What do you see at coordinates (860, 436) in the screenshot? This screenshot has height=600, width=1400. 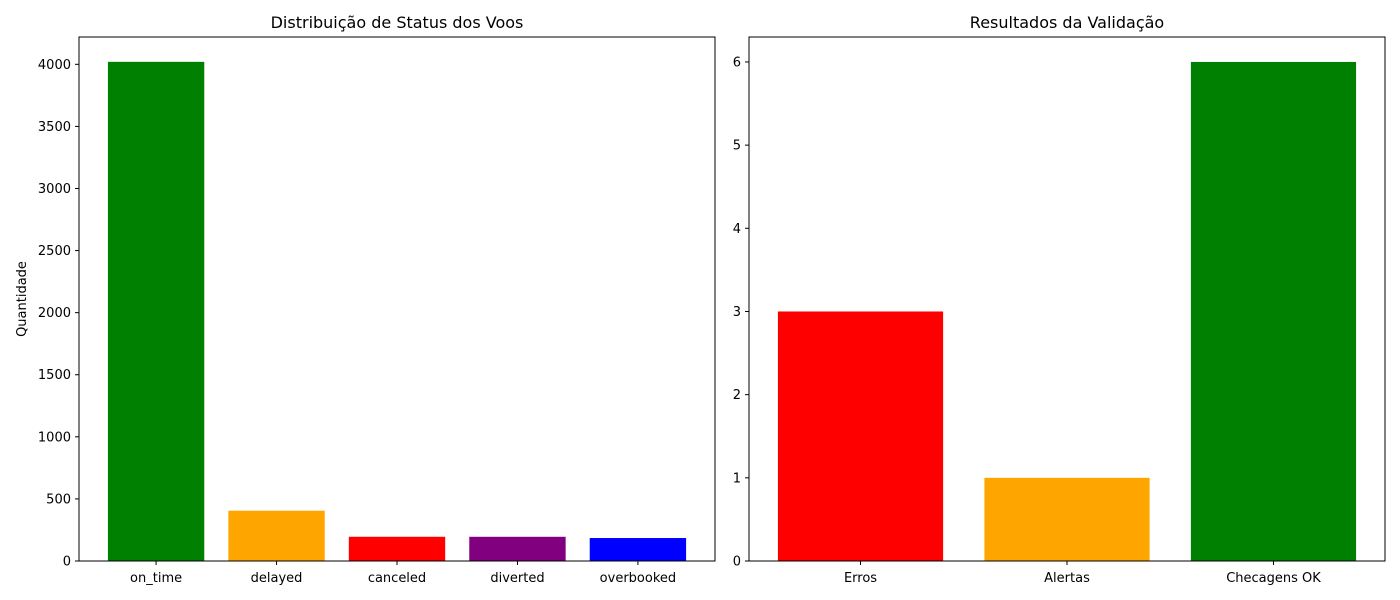 I see `bar-erros` at bounding box center [860, 436].